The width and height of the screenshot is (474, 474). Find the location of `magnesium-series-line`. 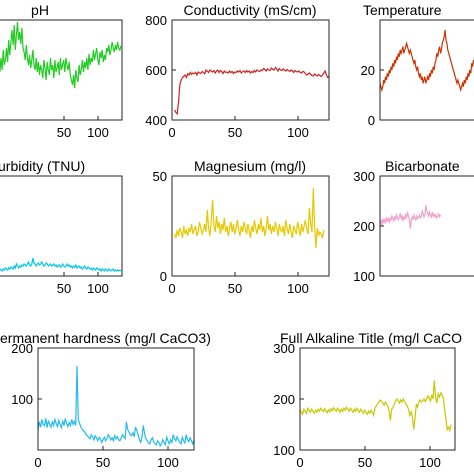

magnesium-series-line is located at coordinates (249, 218).